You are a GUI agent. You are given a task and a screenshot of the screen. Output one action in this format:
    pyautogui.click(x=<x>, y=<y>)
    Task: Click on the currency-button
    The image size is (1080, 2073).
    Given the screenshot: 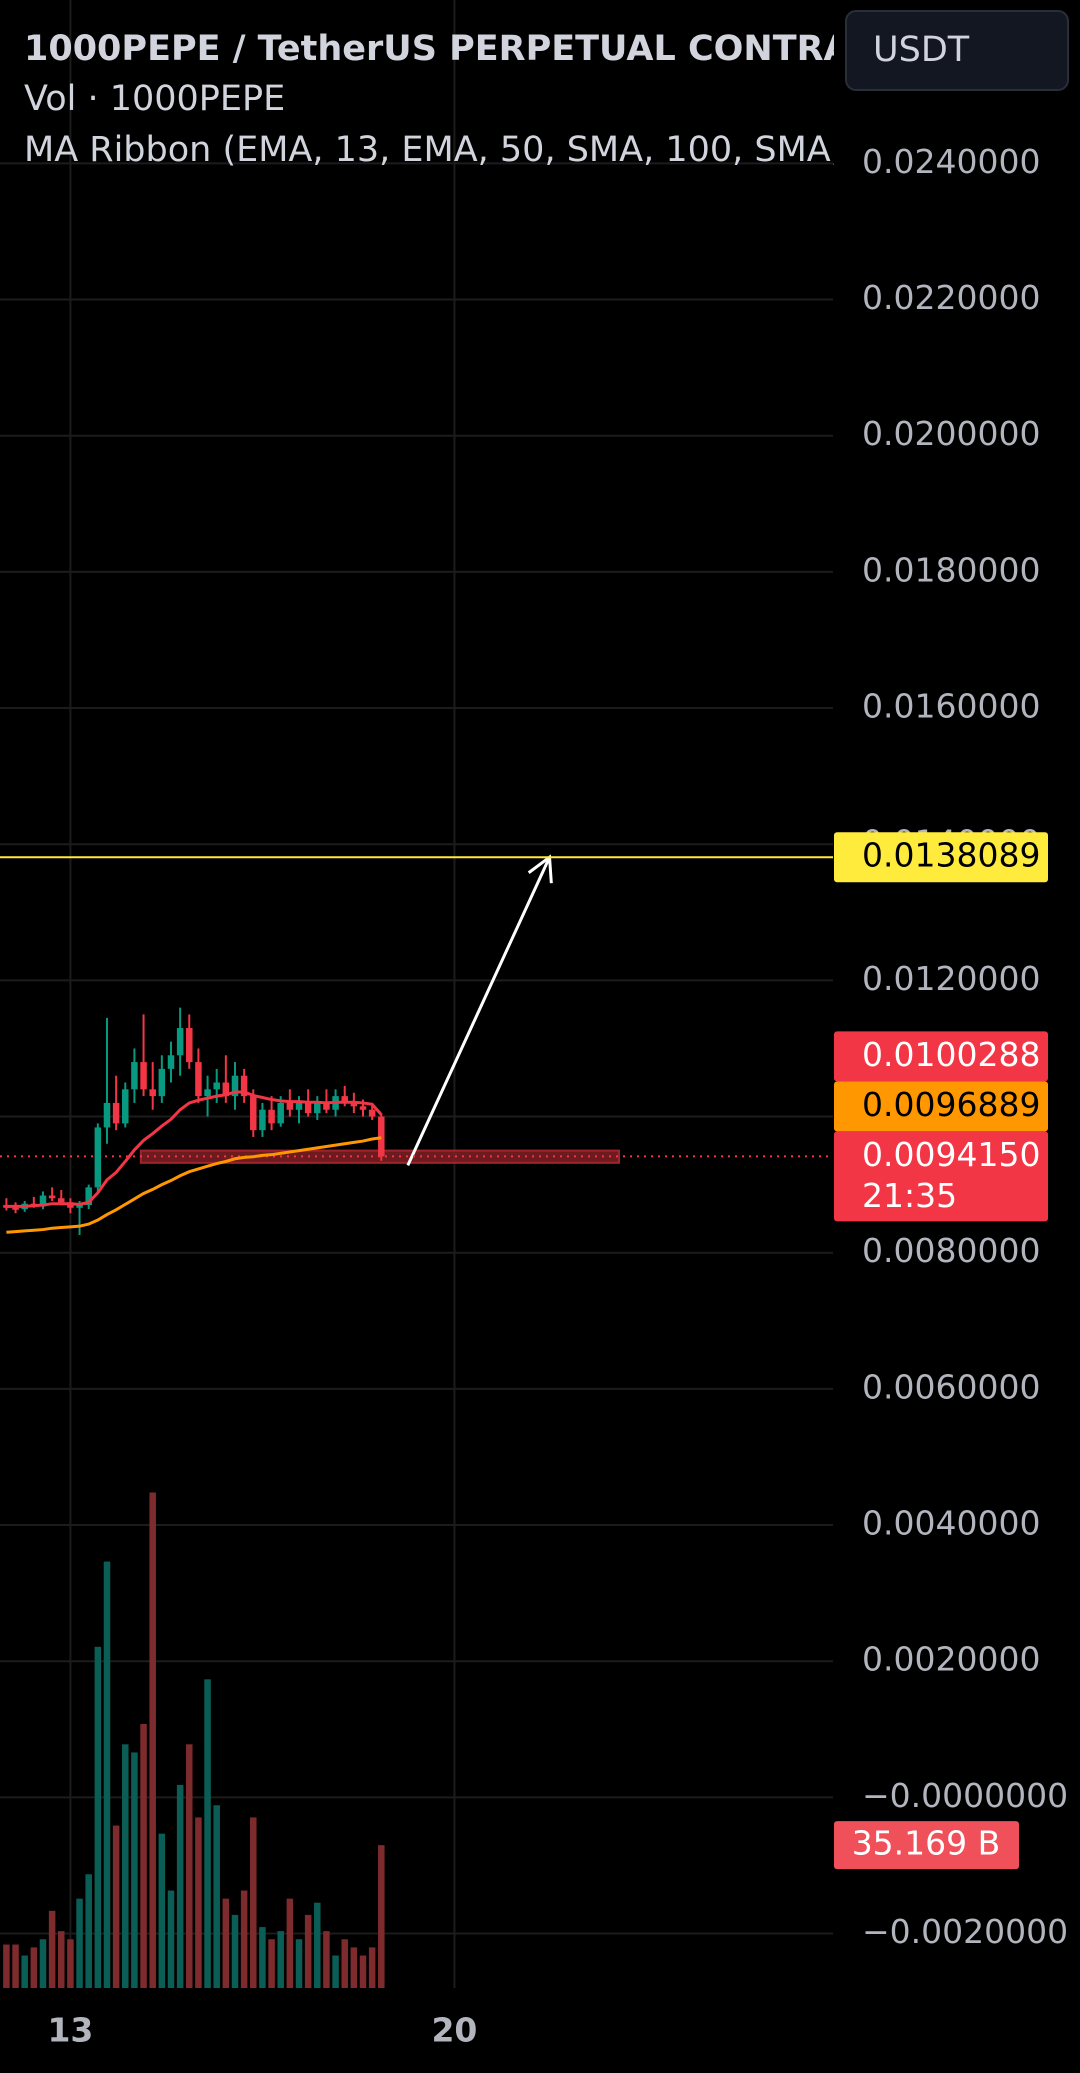 What is the action you would take?
    pyautogui.click(x=957, y=50)
    